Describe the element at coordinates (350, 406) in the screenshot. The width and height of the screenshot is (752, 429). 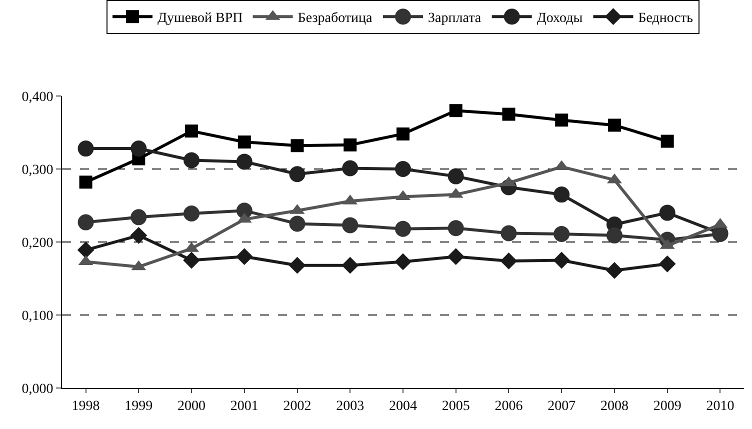
I see `x-tick-label: 2003` at that location.